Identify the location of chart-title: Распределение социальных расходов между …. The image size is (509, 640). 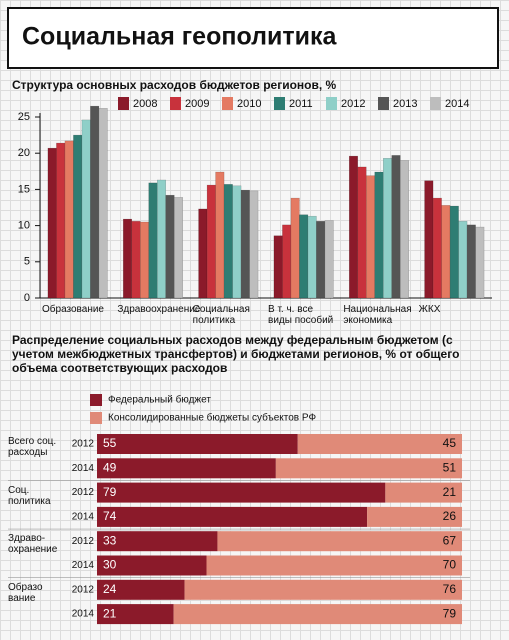
(236, 354).